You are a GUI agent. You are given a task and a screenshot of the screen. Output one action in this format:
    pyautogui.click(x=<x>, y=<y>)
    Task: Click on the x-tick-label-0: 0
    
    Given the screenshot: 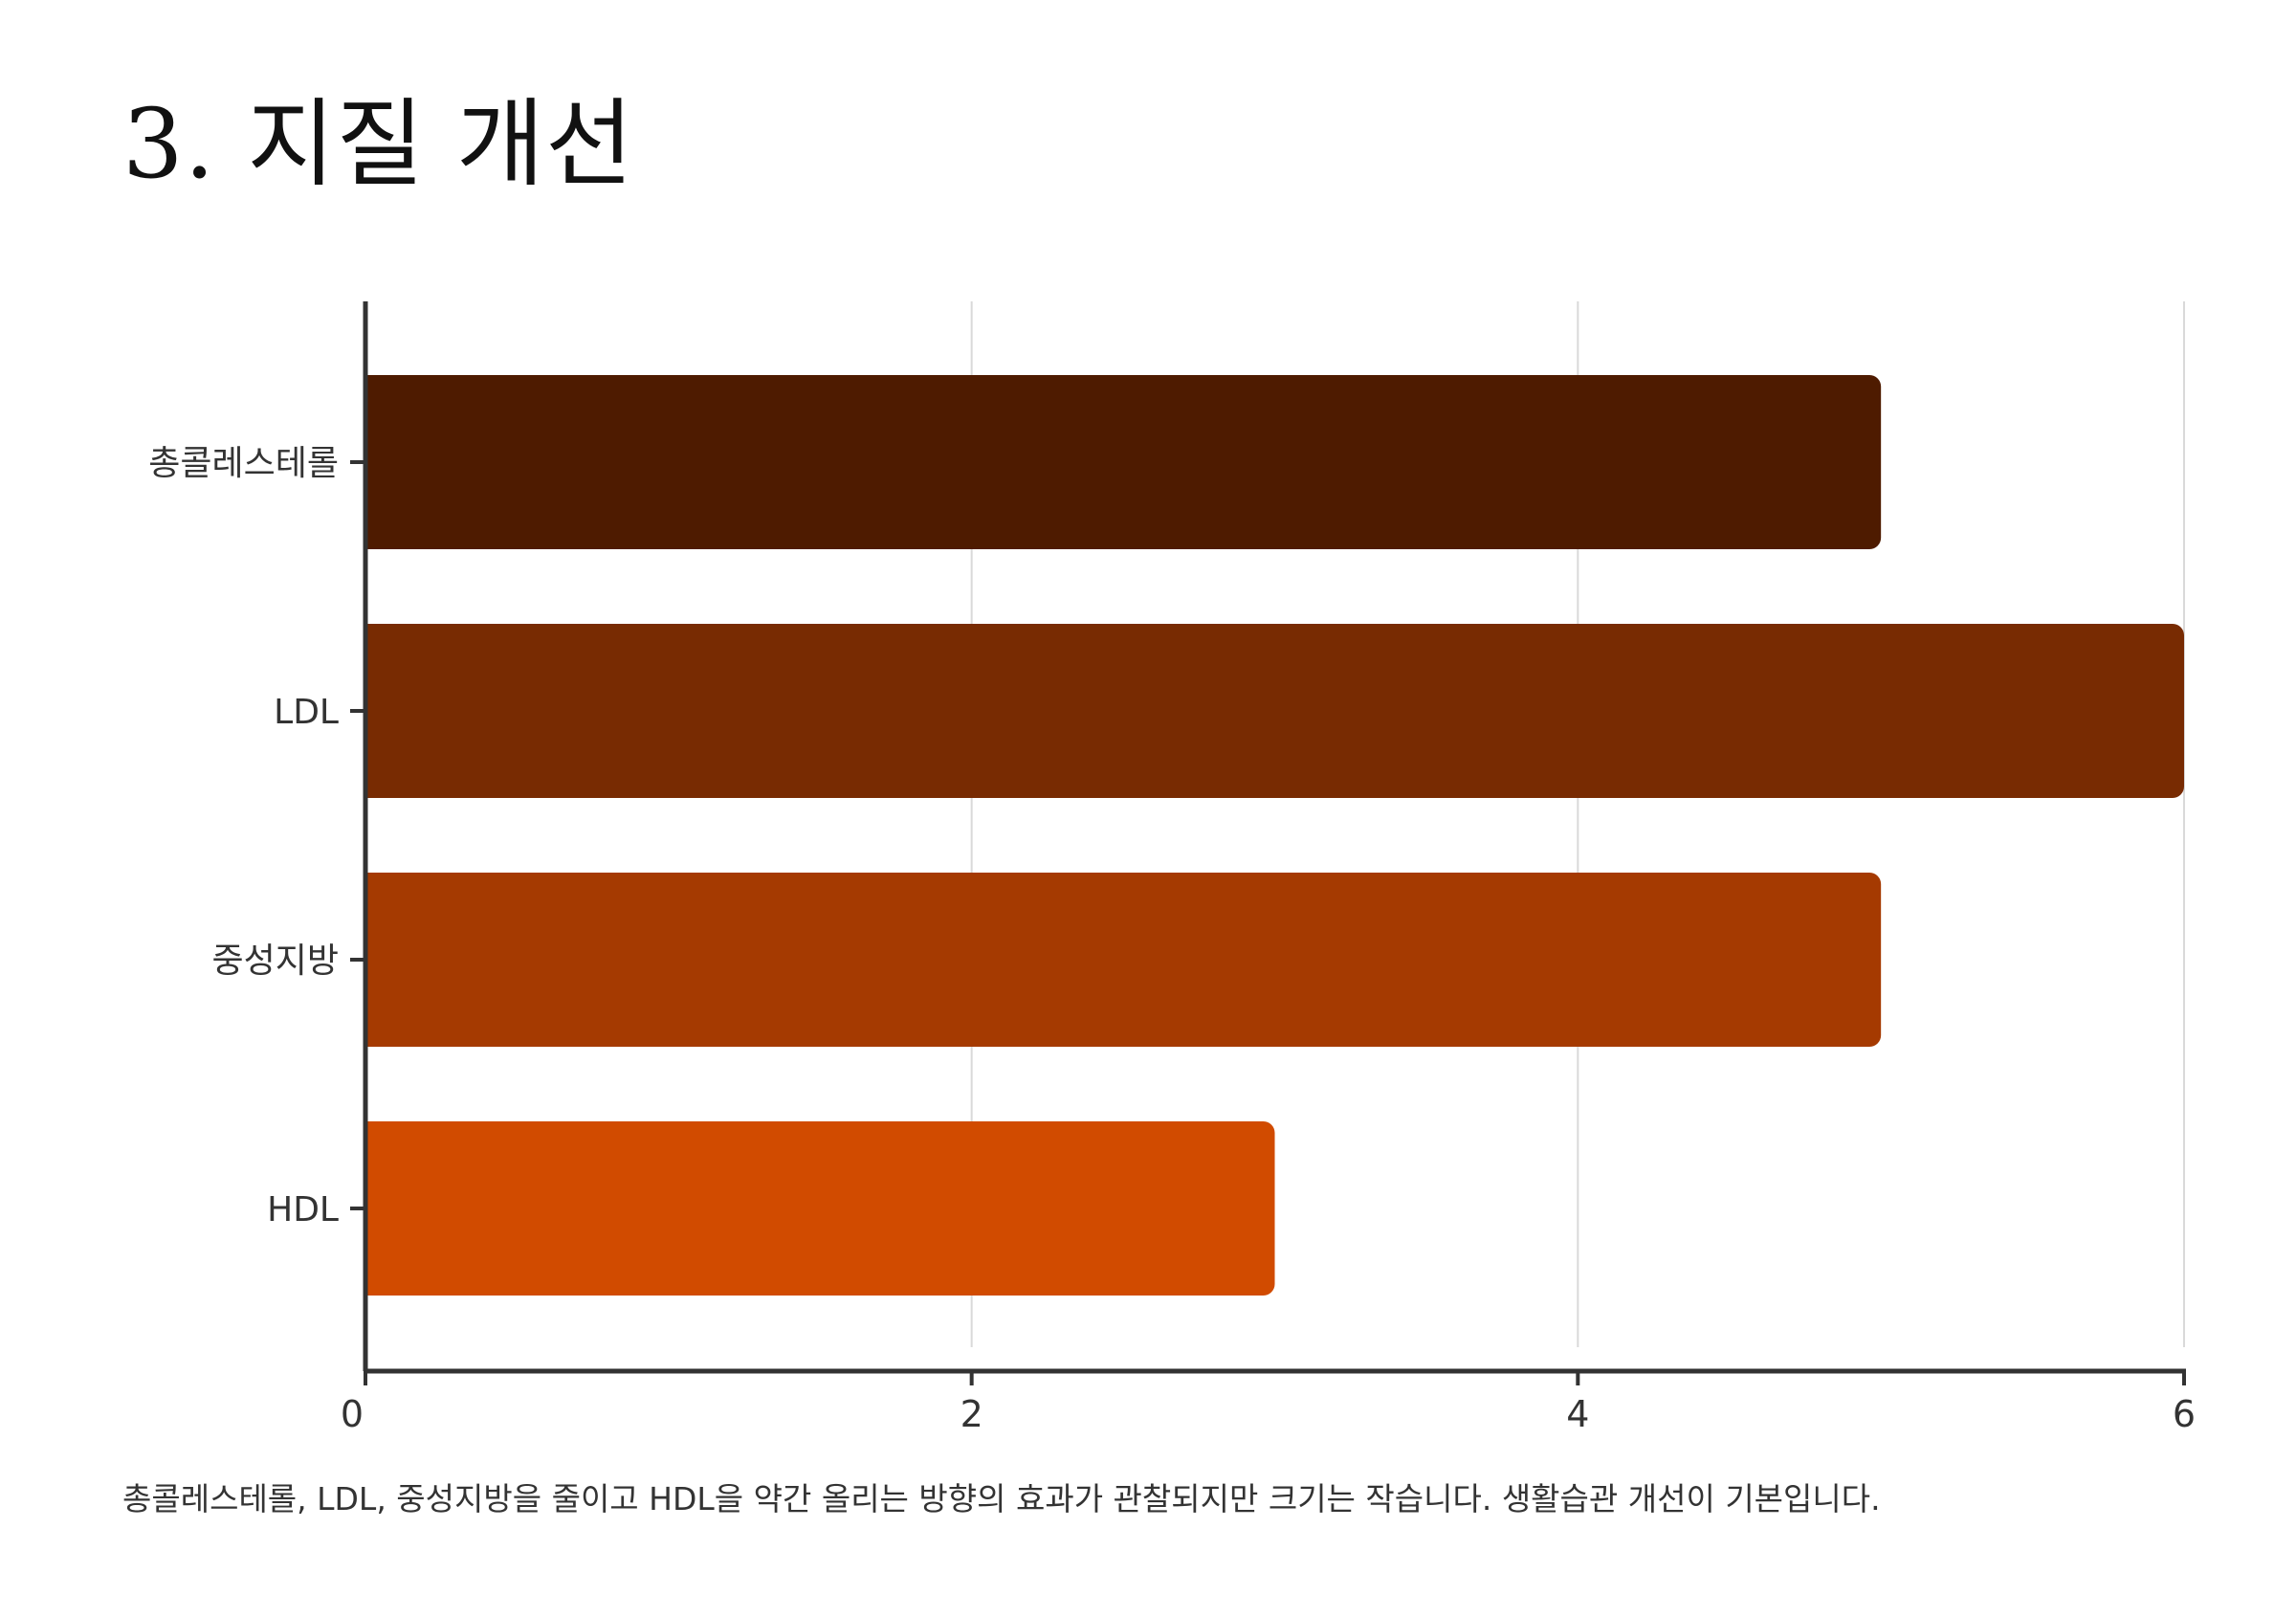 What is the action you would take?
    pyautogui.click(x=353, y=1414)
    